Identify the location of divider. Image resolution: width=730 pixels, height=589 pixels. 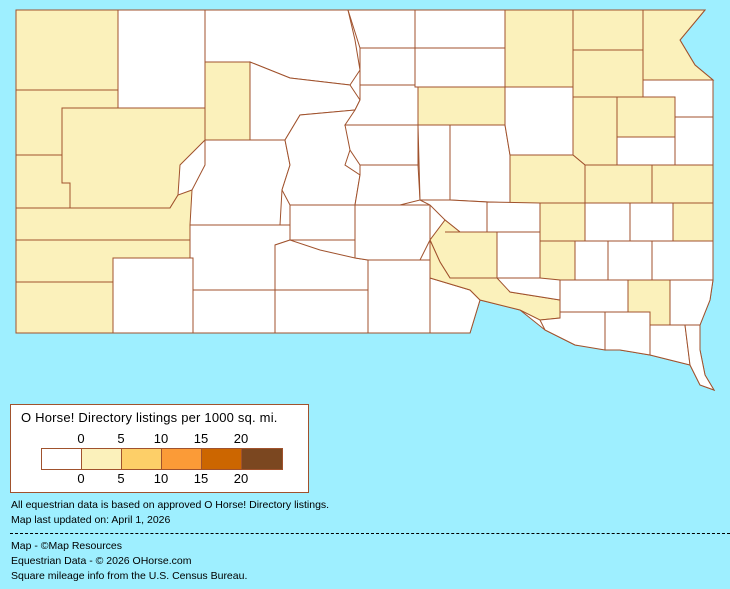
(370, 533).